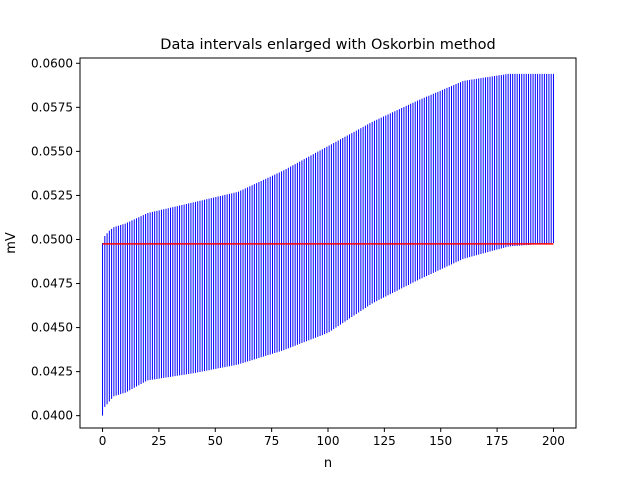 This screenshot has height=480, width=640. I want to click on y-tick-label: 0.0550, so click(52, 151).